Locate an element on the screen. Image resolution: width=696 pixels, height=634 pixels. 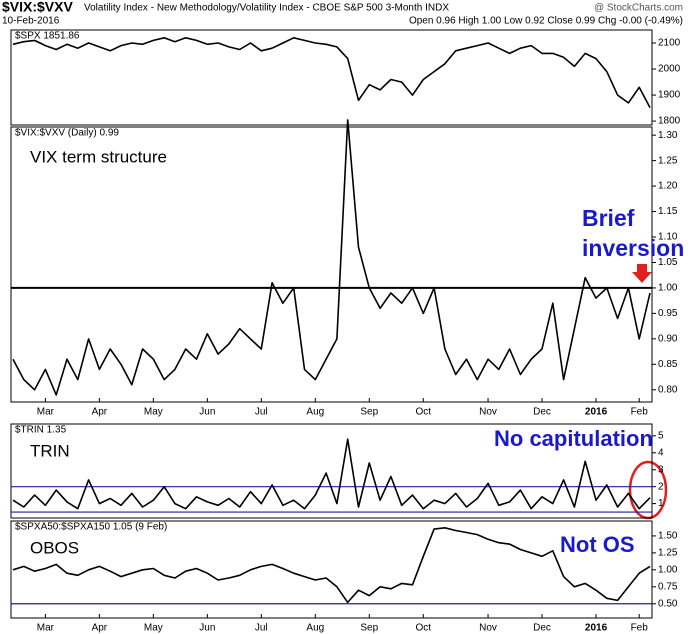
annotation: Brief is located at coordinates (608, 218).